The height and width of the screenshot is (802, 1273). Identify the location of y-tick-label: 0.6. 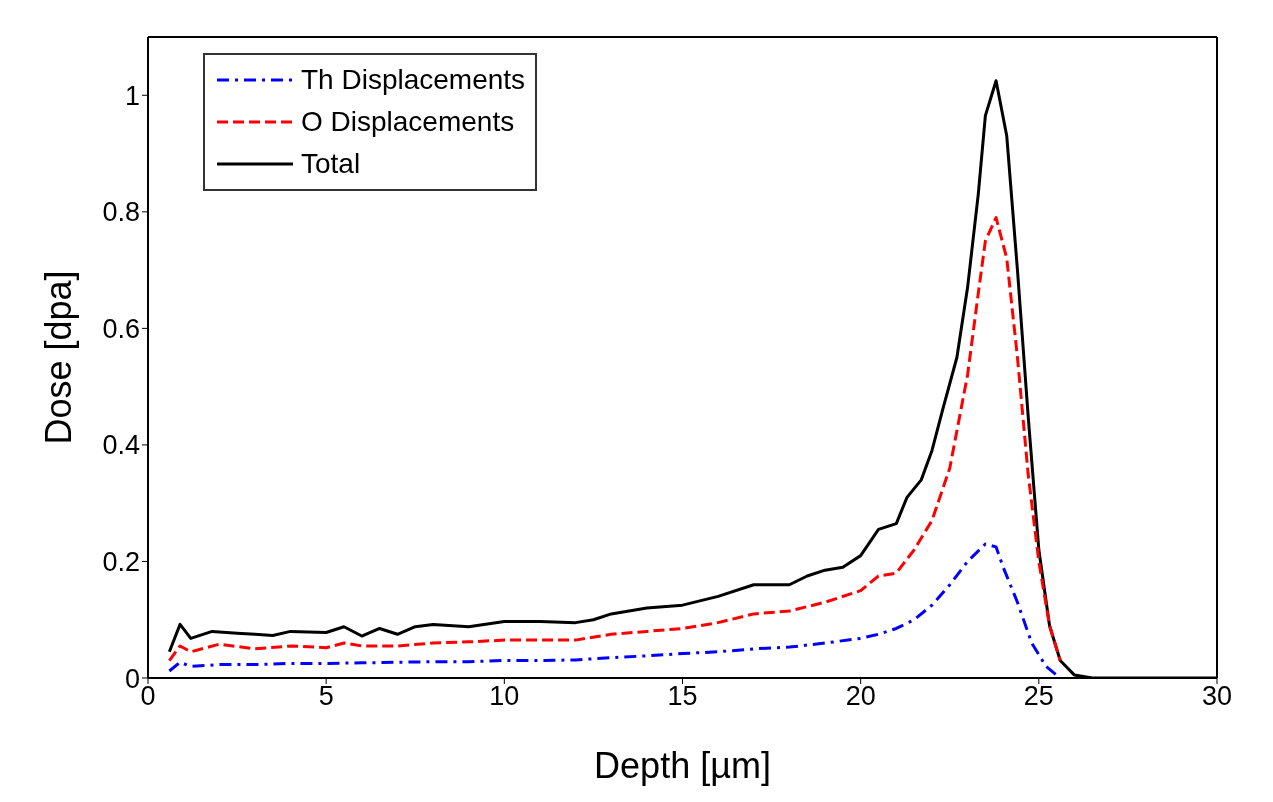
(121, 328).